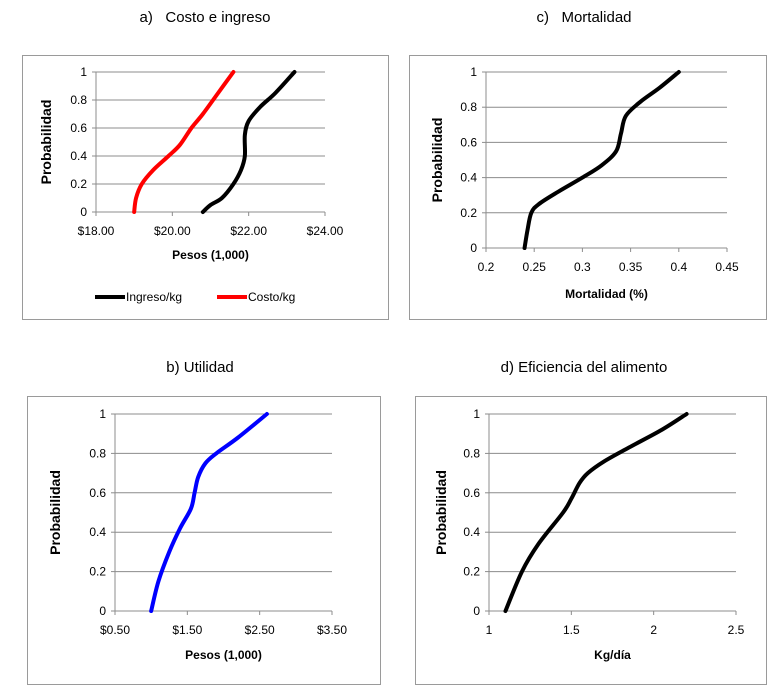 The image size is (773, 690). What do you see at coordinates (200, 367) in the screenshot?
I see `panel-title-utilidad: b) Utilidad` at bounding box center [200, 367].